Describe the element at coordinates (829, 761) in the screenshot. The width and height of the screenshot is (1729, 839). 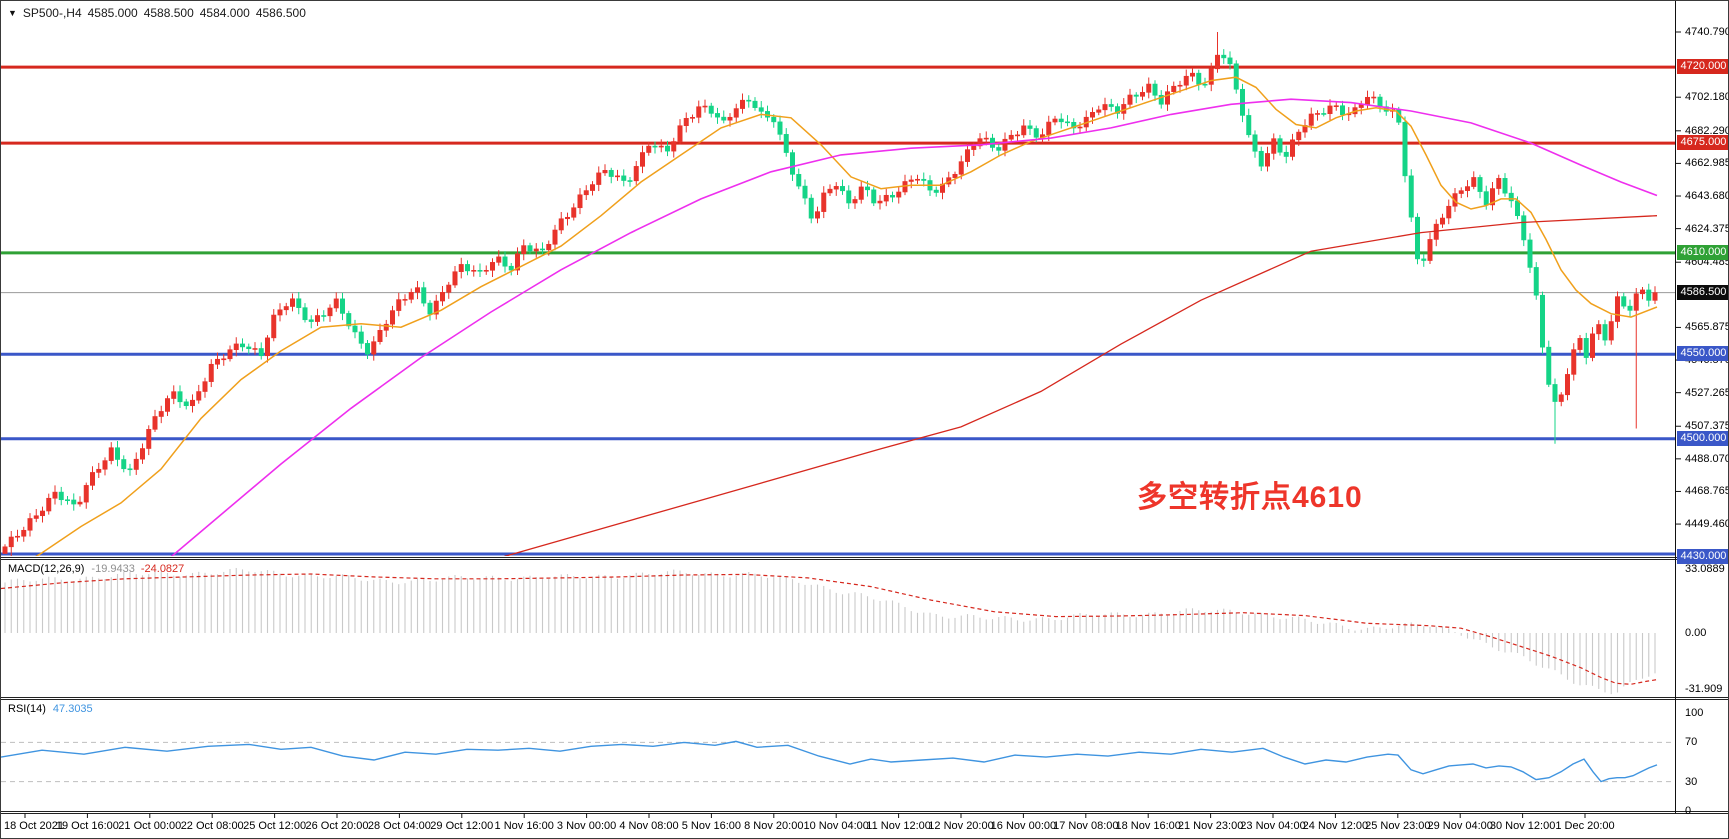
I see `rsi-line` at that location.